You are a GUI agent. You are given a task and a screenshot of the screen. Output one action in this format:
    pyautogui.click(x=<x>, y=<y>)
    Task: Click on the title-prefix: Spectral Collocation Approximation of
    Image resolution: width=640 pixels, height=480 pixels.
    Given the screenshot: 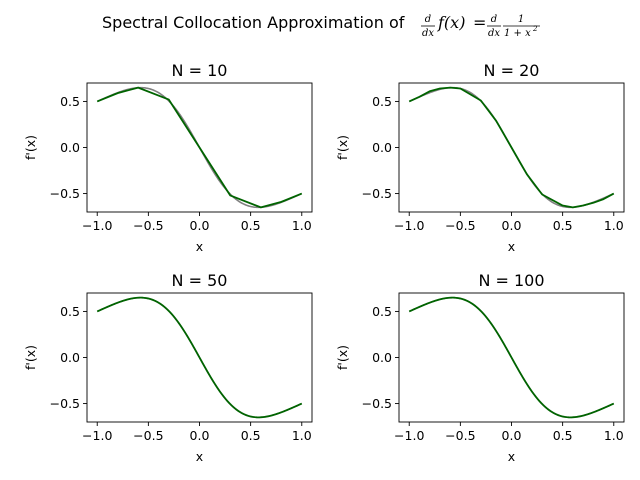 What is the action you would take?
    pyautogui.click(x=253, y=22)
    